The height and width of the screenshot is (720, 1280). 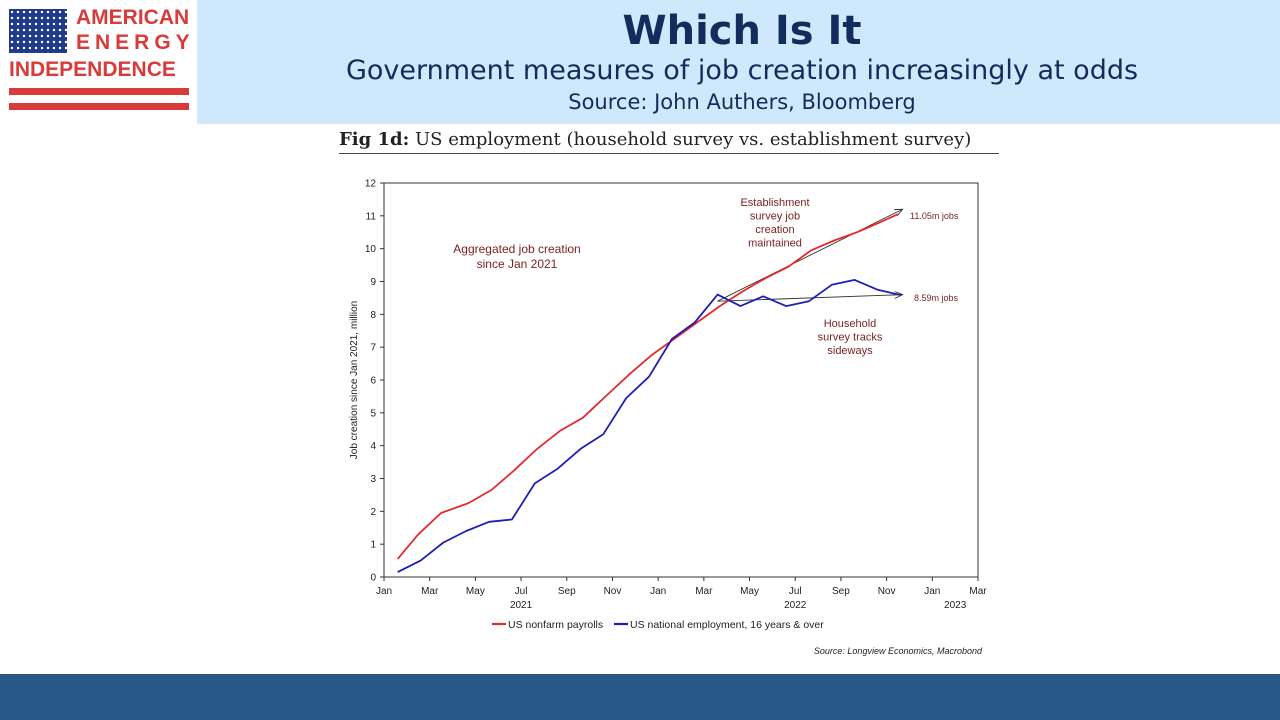 I want to click on y-axis-label: Job creation since Jan 2021, million, so click(x=354, y=380).